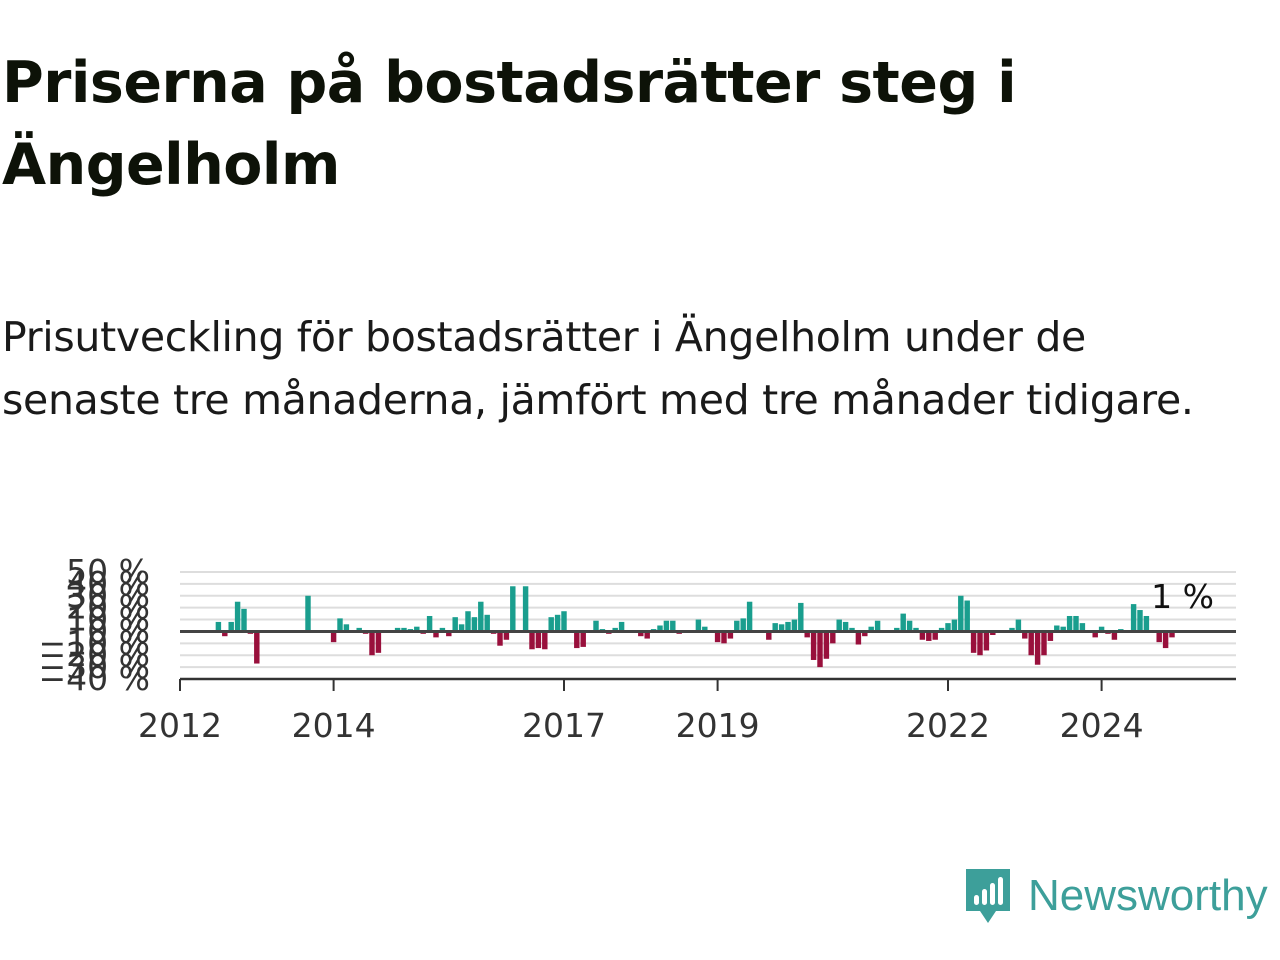  I want to click on y-tick-label: −10 %, so click(95, 642).